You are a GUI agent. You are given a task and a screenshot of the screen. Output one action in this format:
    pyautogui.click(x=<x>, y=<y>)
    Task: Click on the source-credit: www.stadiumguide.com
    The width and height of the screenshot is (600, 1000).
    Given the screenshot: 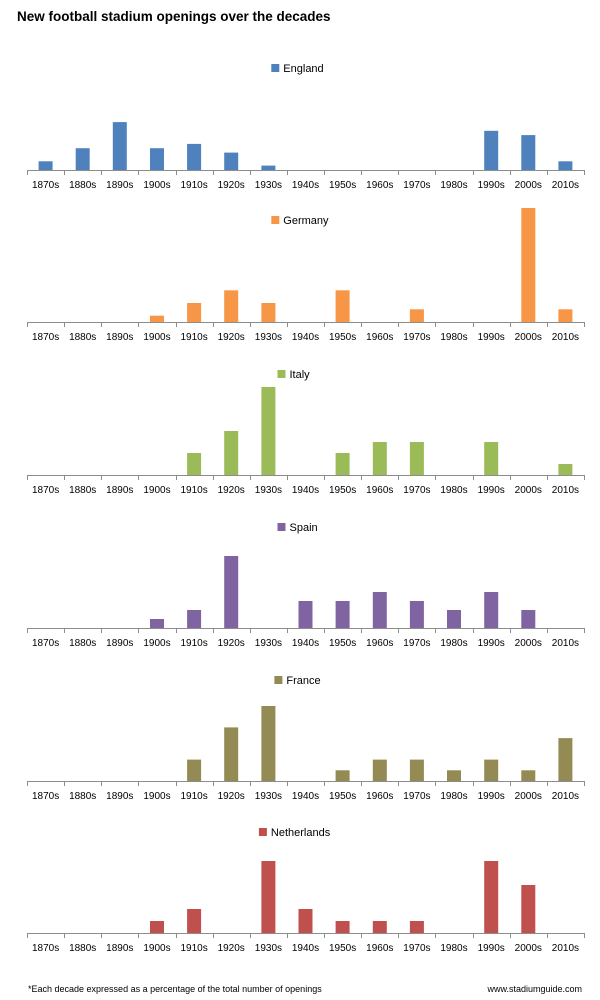 What is the action you would take?
    pyautogui.click(x=534, y=989)
    